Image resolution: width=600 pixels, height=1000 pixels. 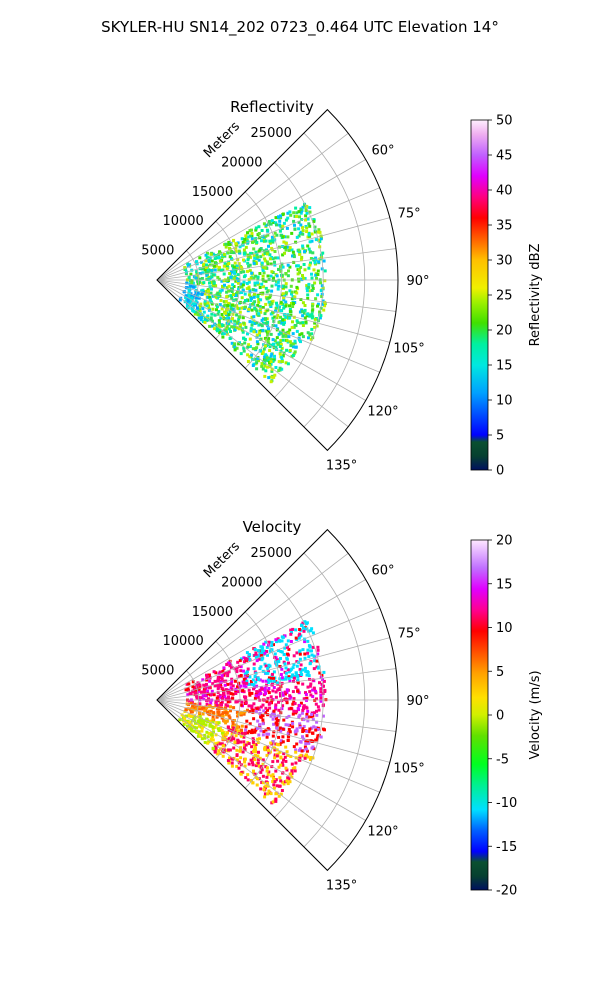 What do you see at coordinates (277, 280) in the screenshot?
I see `sector-frame` at bounding box center [277, 280].